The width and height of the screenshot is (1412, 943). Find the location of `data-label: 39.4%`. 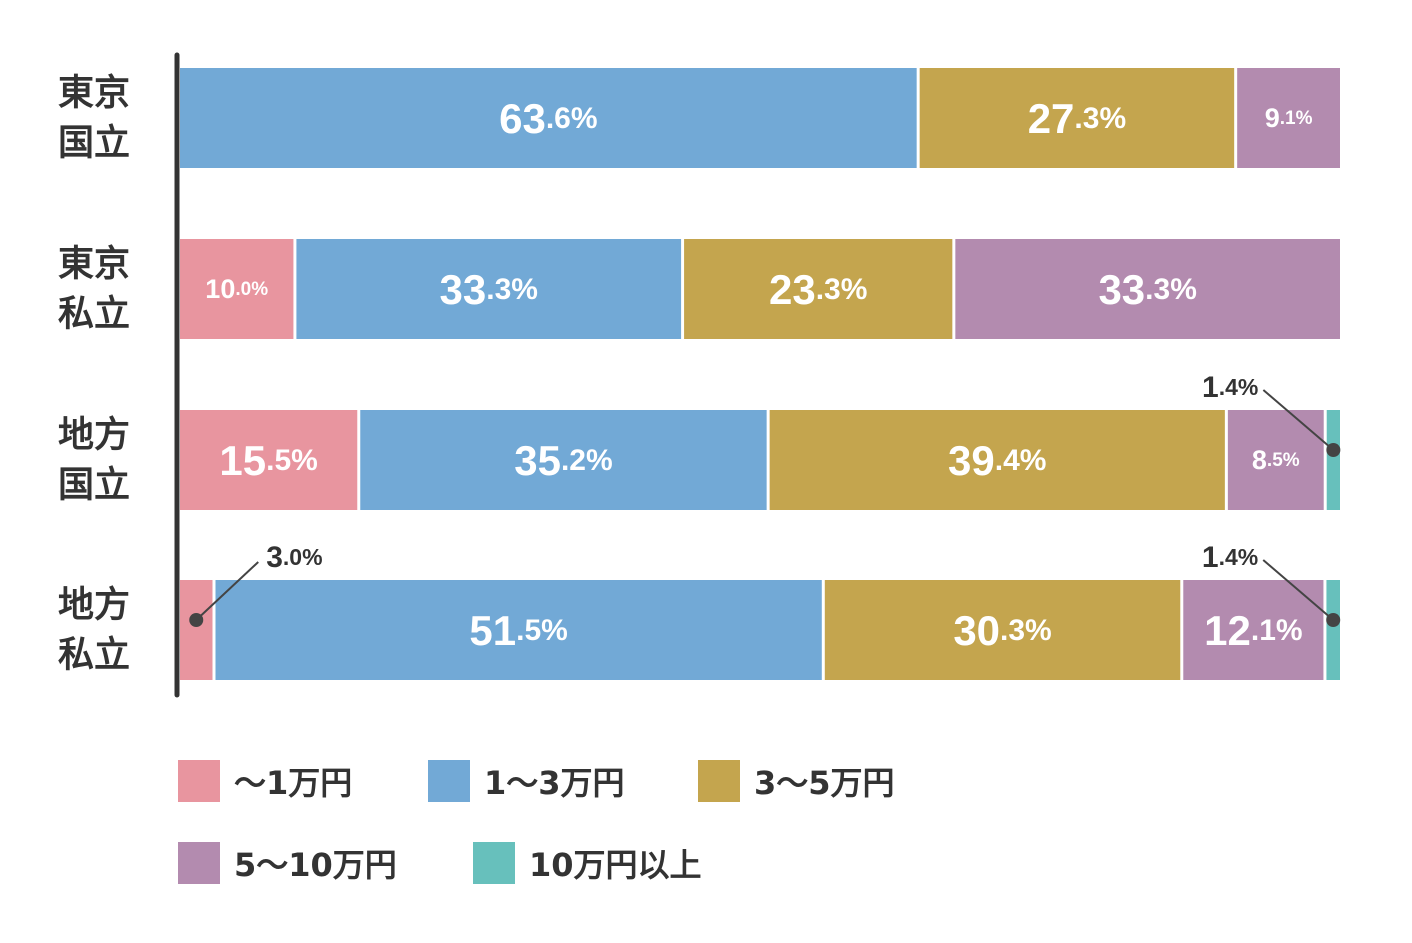

data-label: 39.4% is located at coordinates (997, 460).